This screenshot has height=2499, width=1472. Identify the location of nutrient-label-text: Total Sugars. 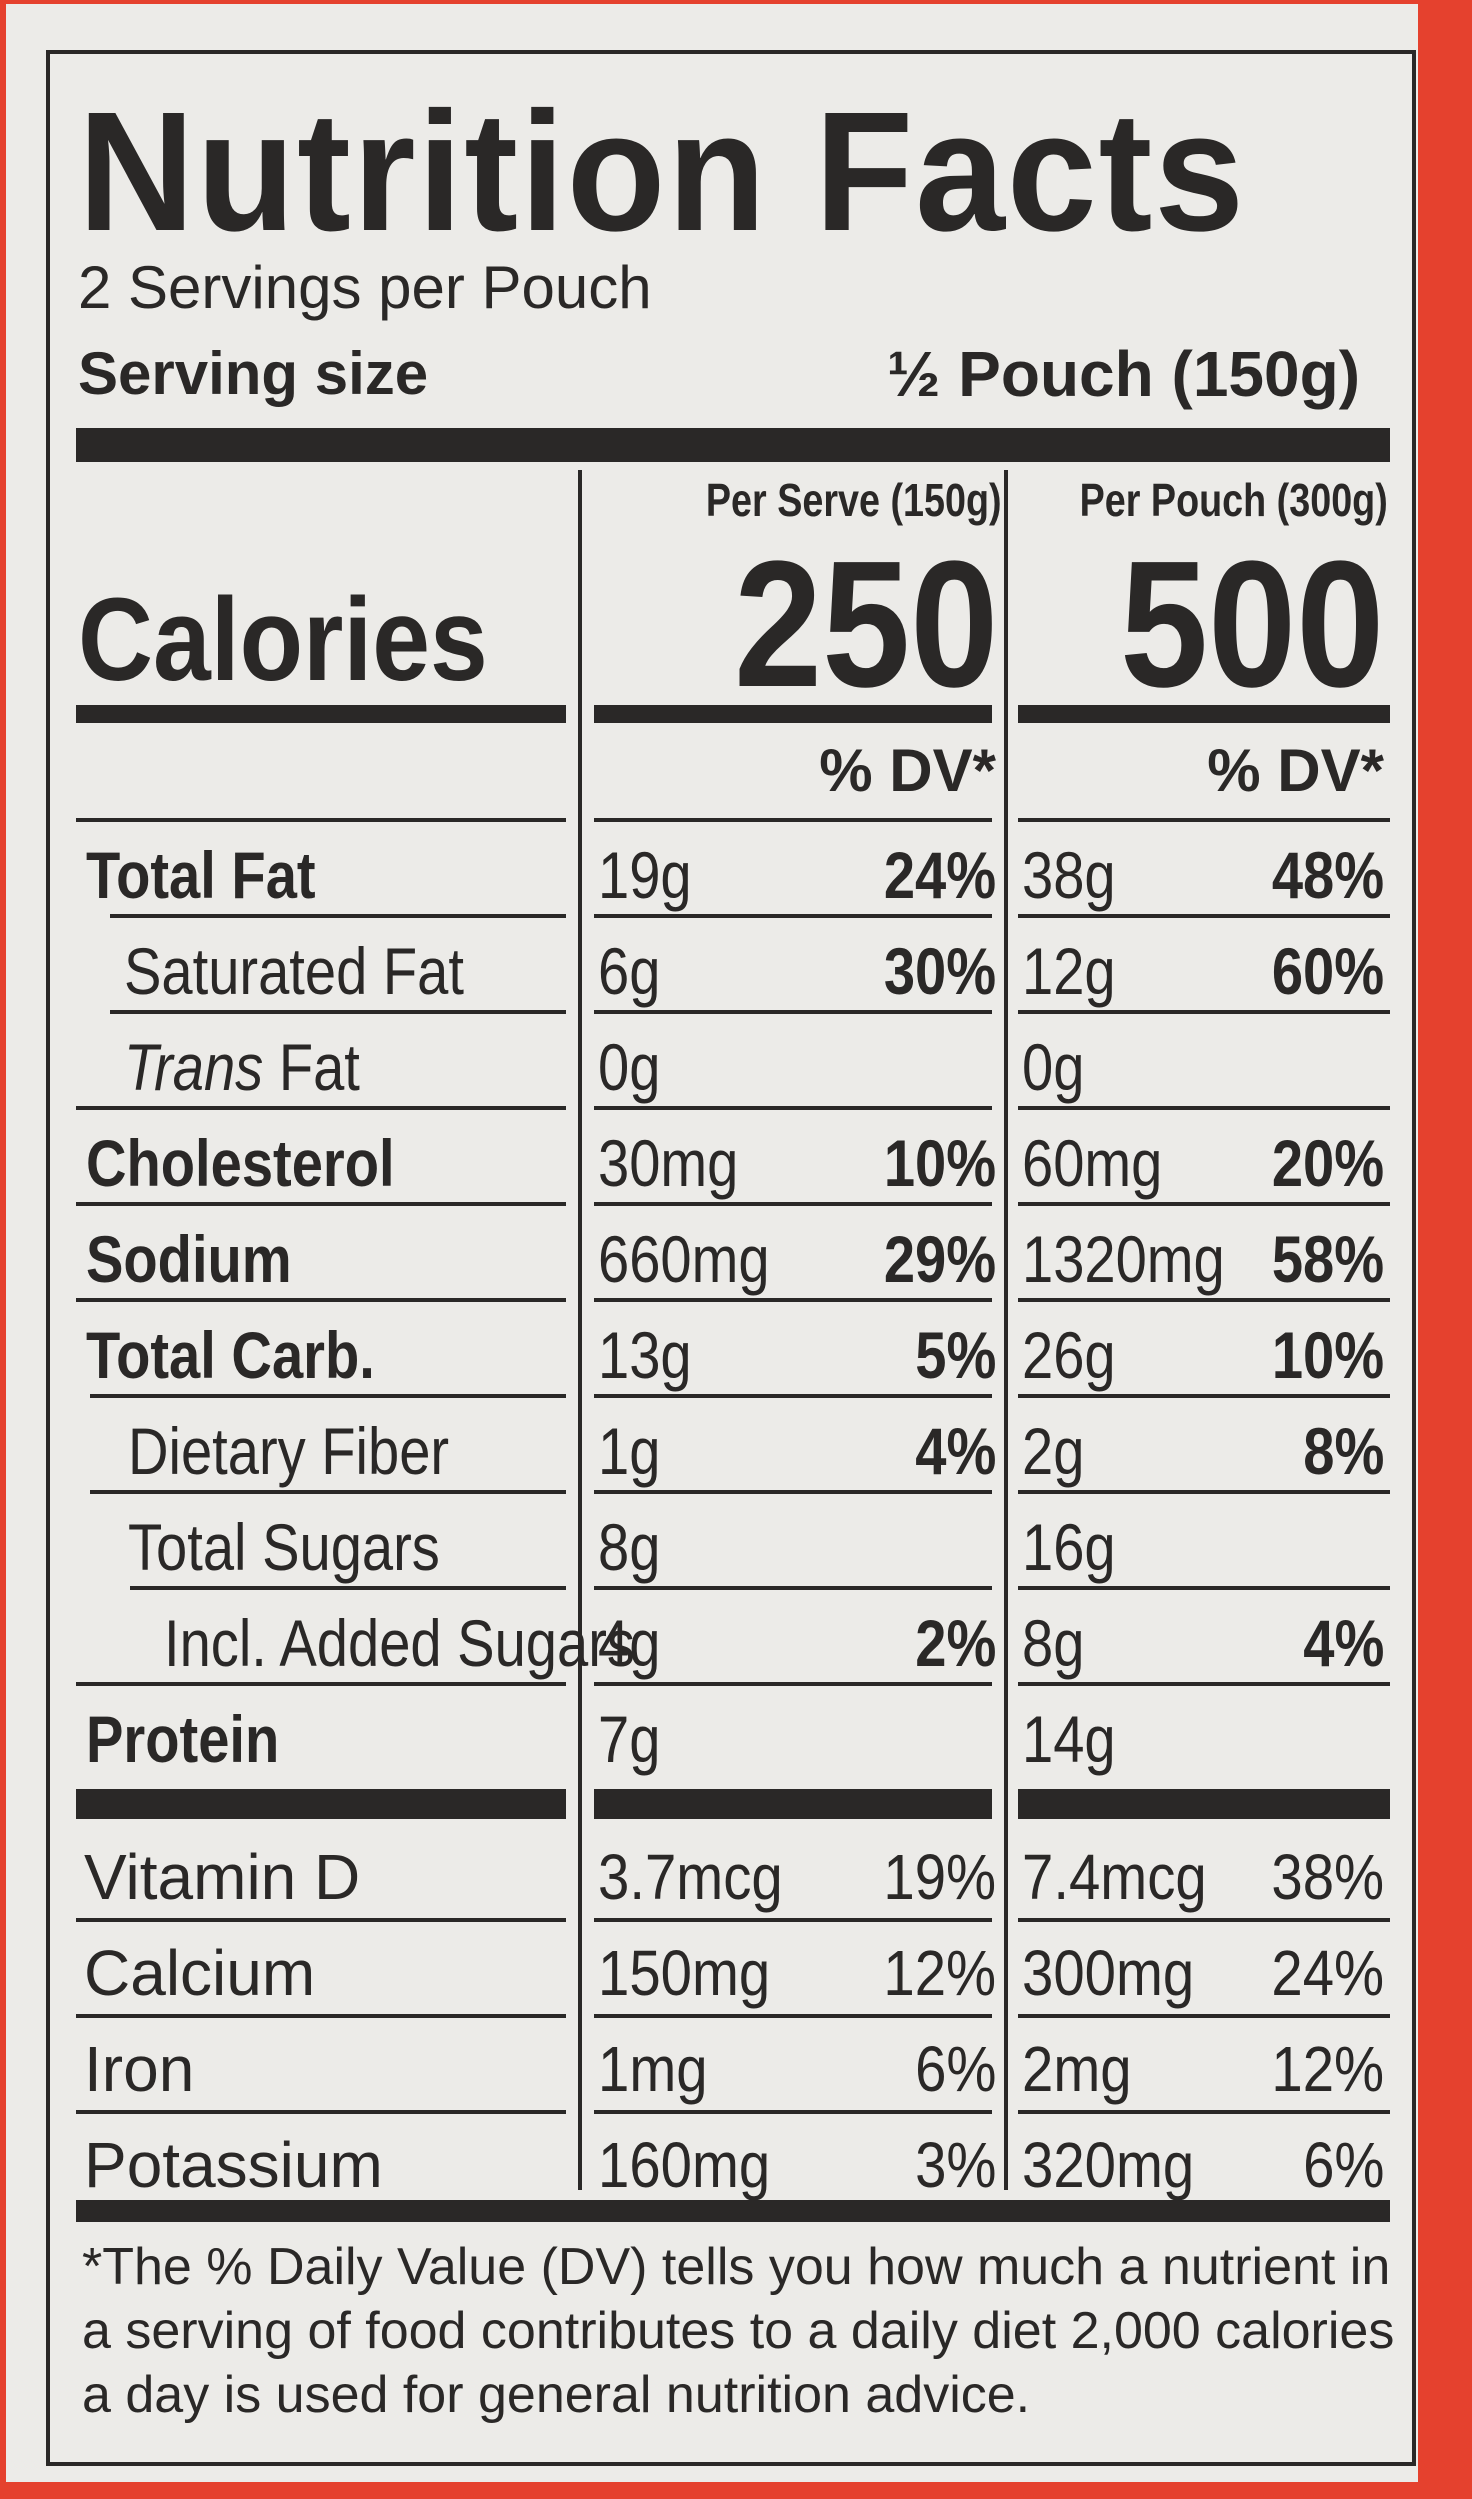
(284, 1547).